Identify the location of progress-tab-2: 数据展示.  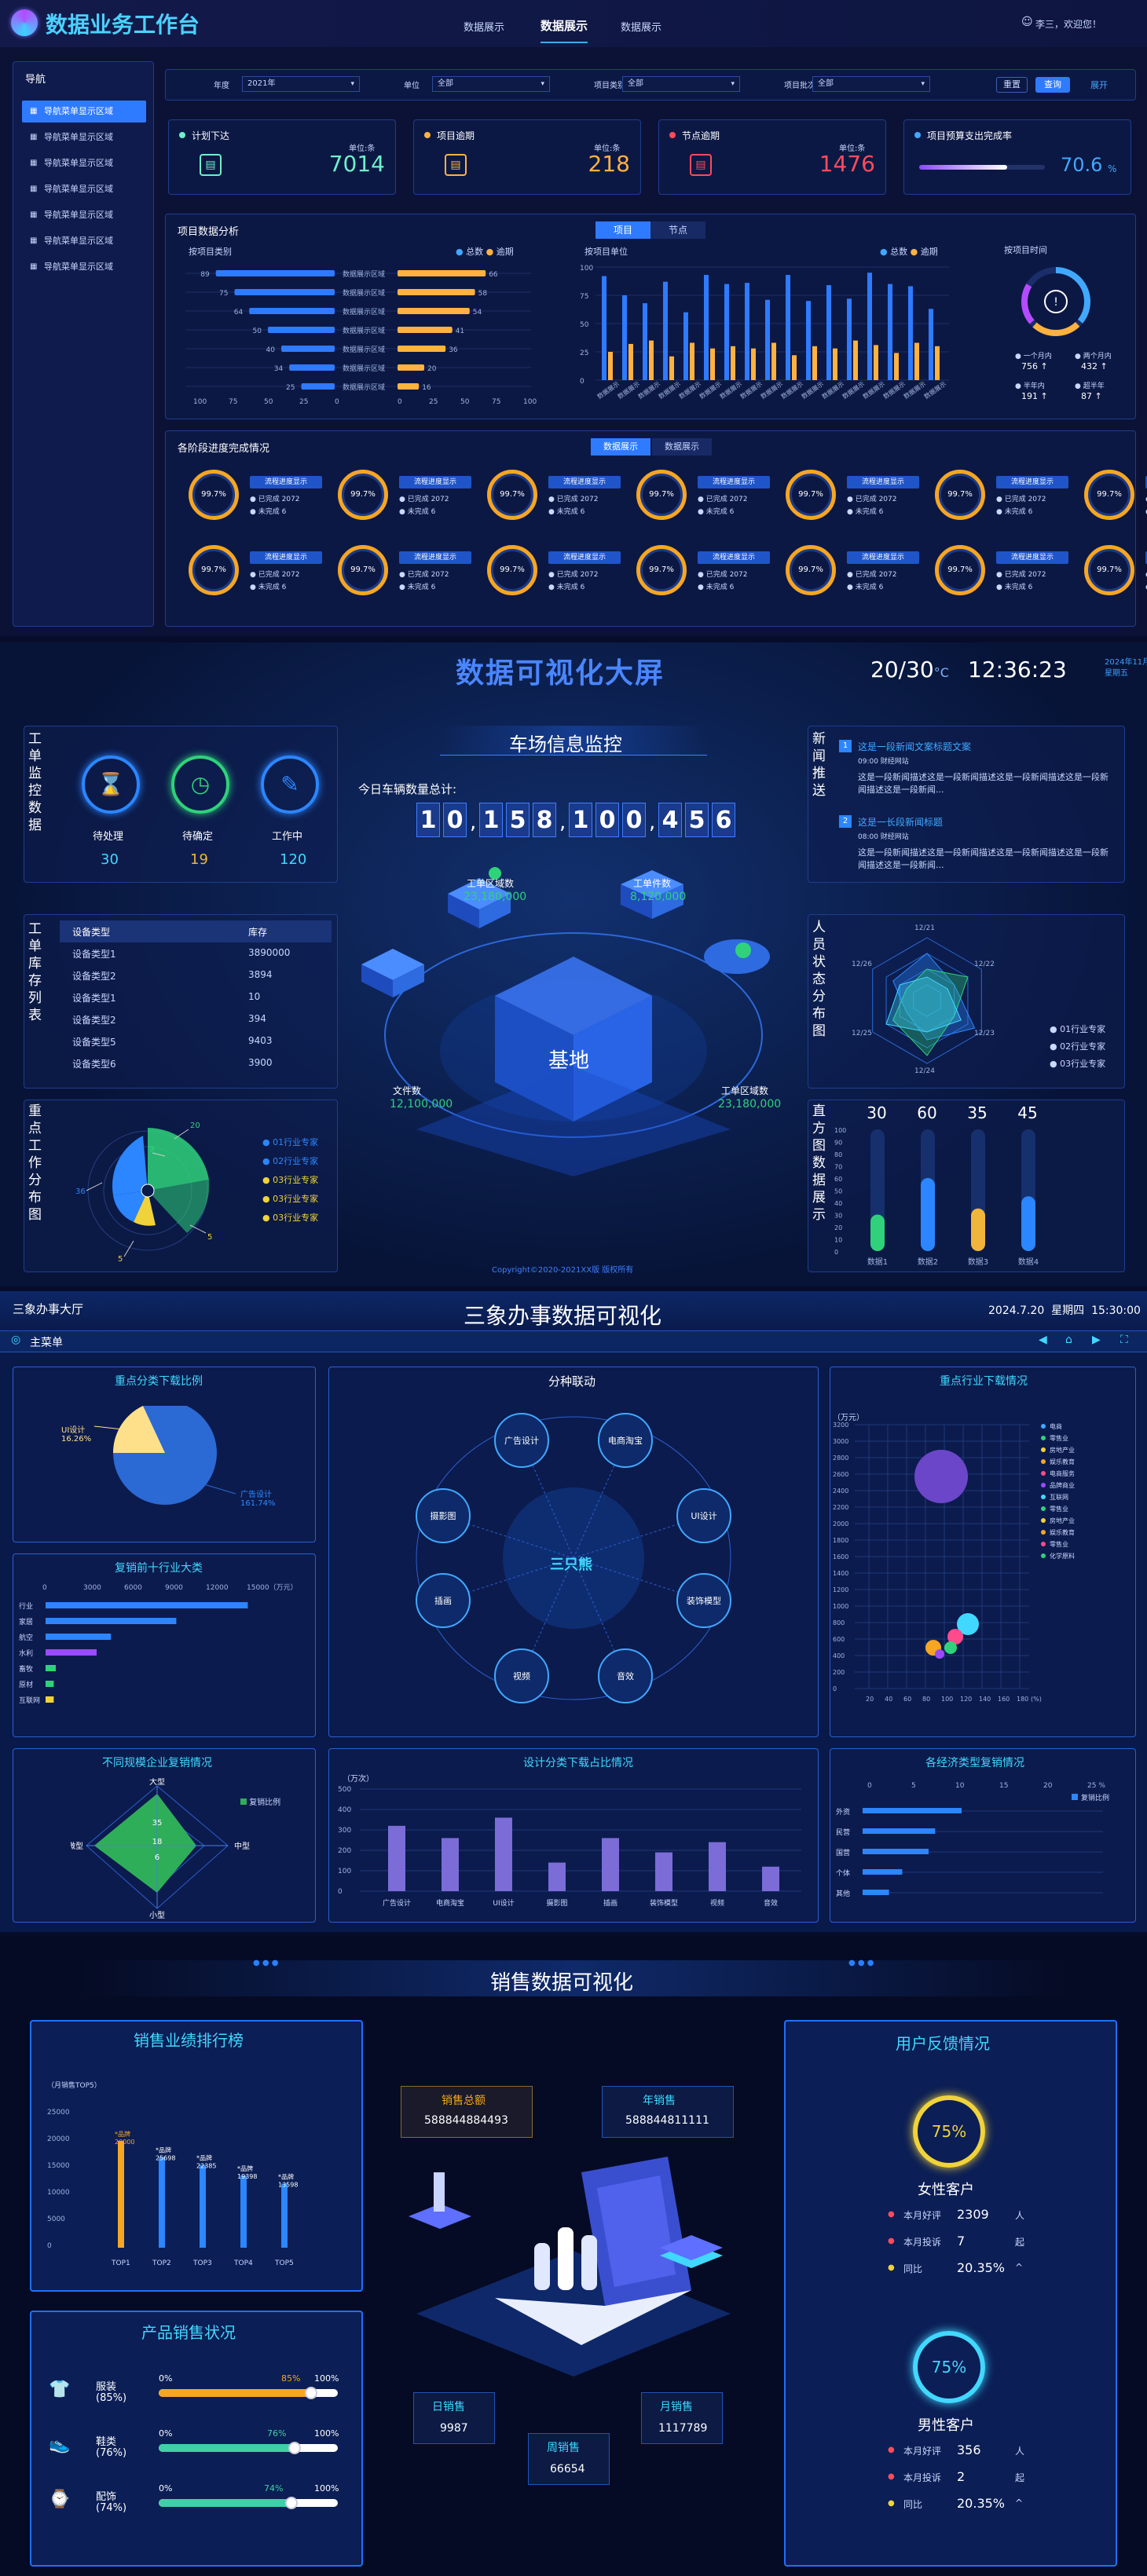
(682, 447).